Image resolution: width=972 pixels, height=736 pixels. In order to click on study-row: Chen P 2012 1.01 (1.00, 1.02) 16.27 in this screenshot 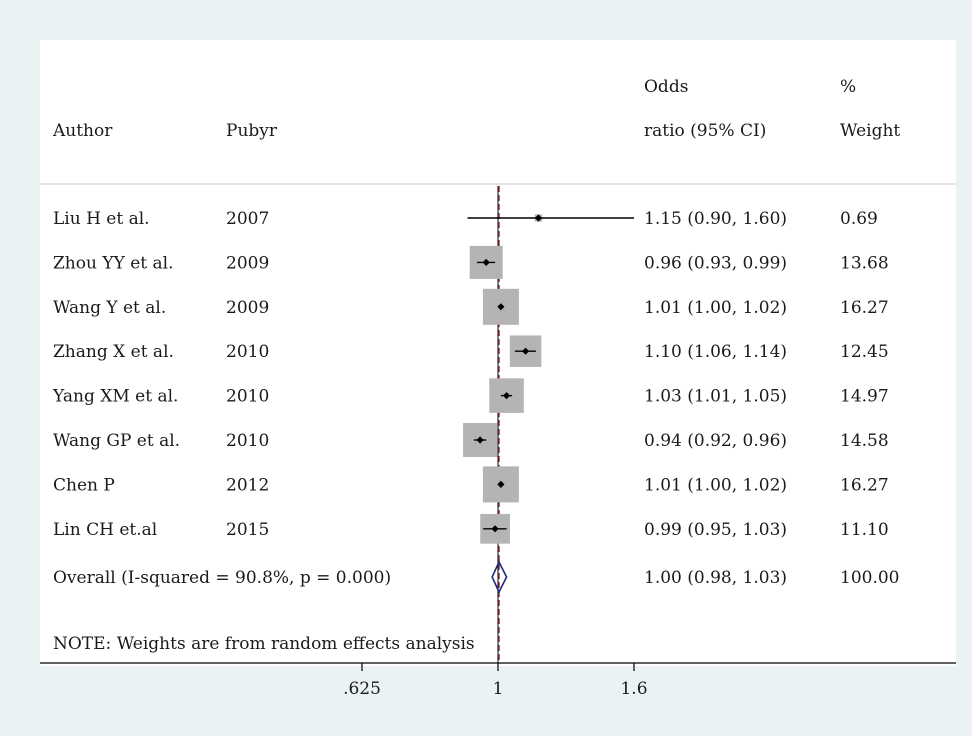, I will do `click(471, 484)`.